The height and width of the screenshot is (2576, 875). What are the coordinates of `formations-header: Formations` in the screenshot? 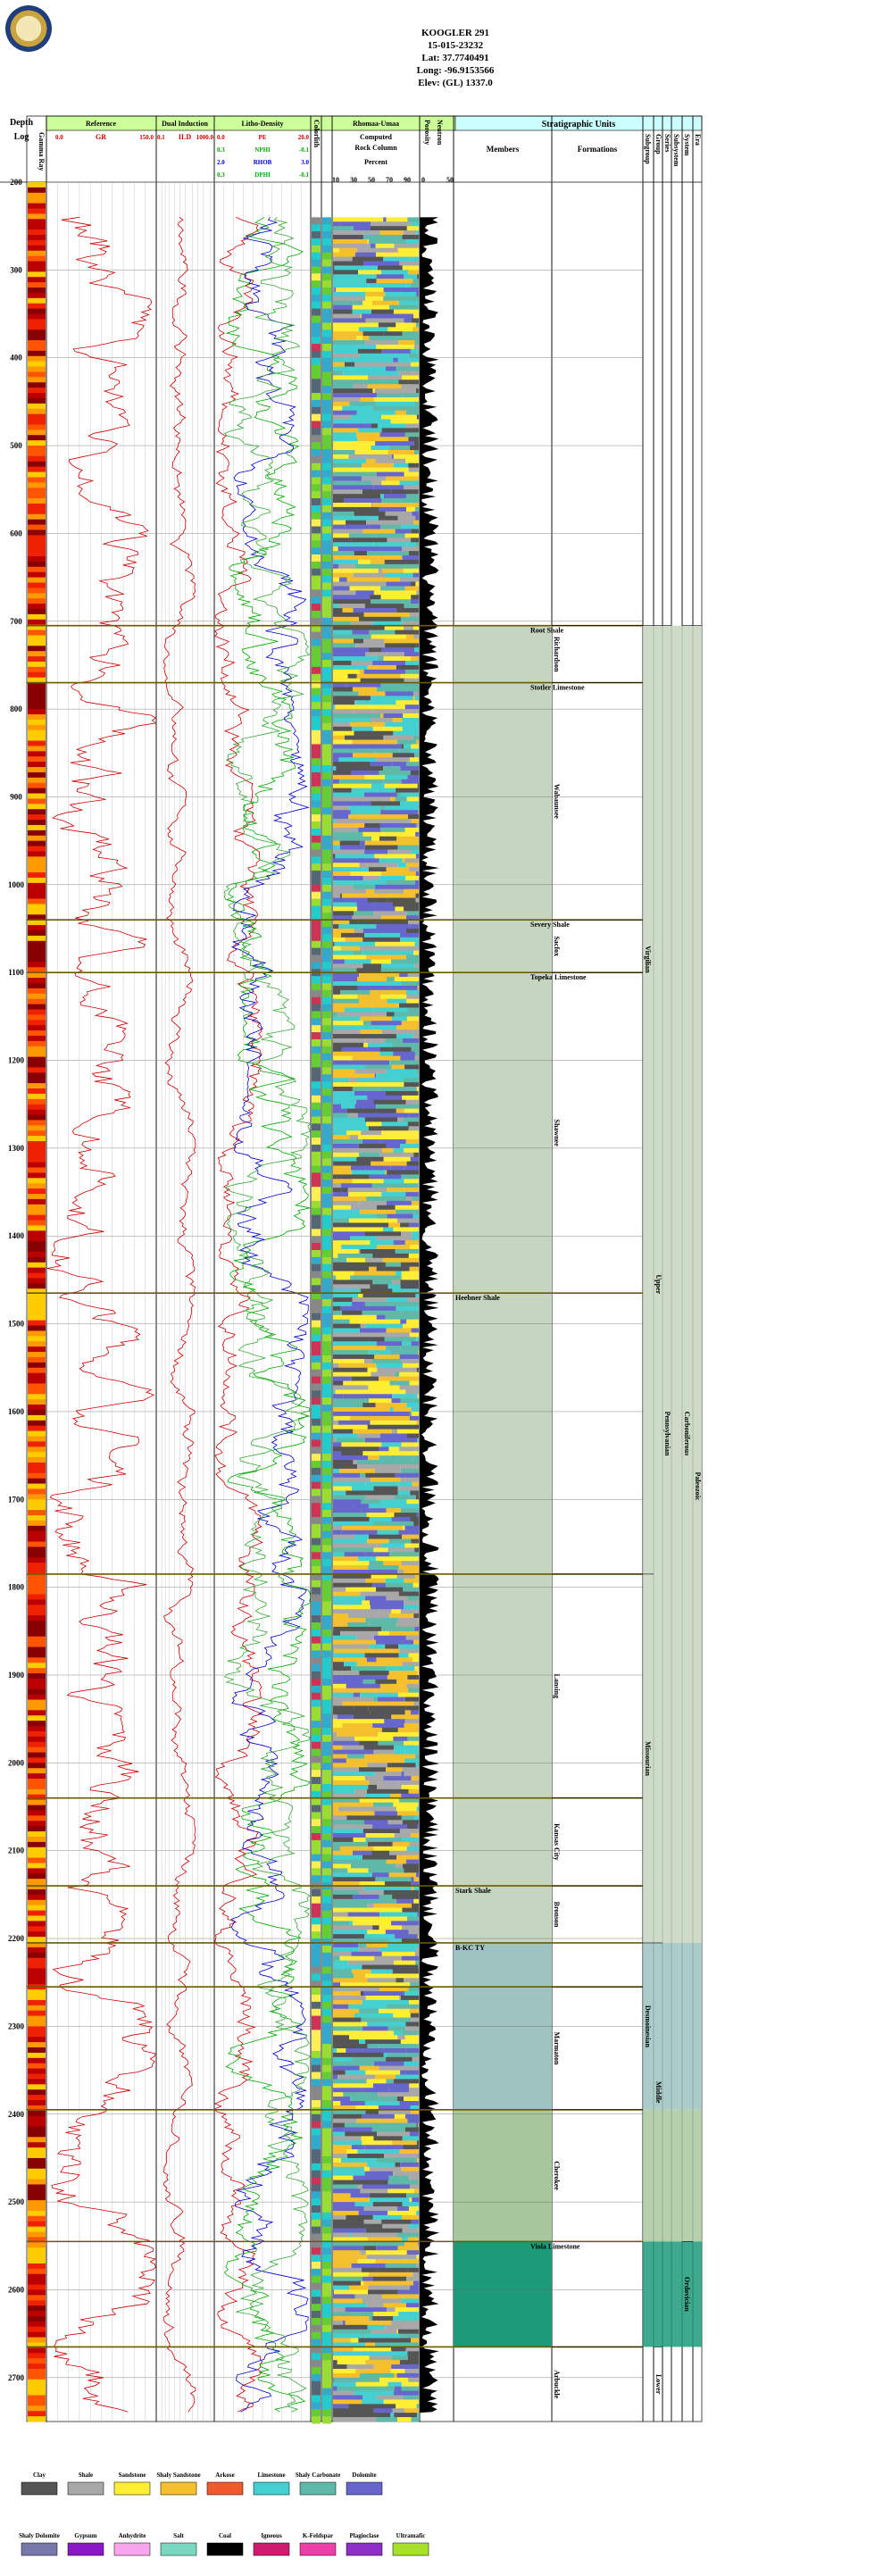 It's located at (598, 149).